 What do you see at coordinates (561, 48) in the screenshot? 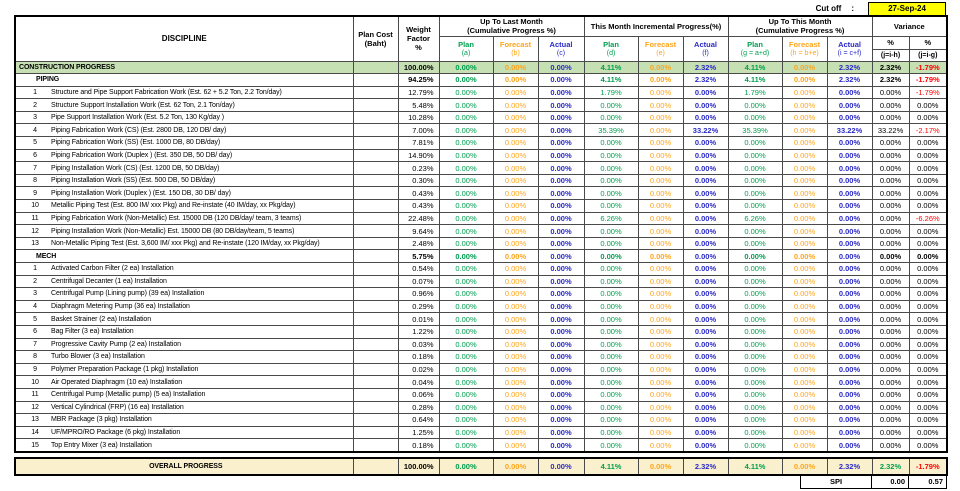
I see `col-header-actual-c: Actual (c)` at bounding box center [561, 48].